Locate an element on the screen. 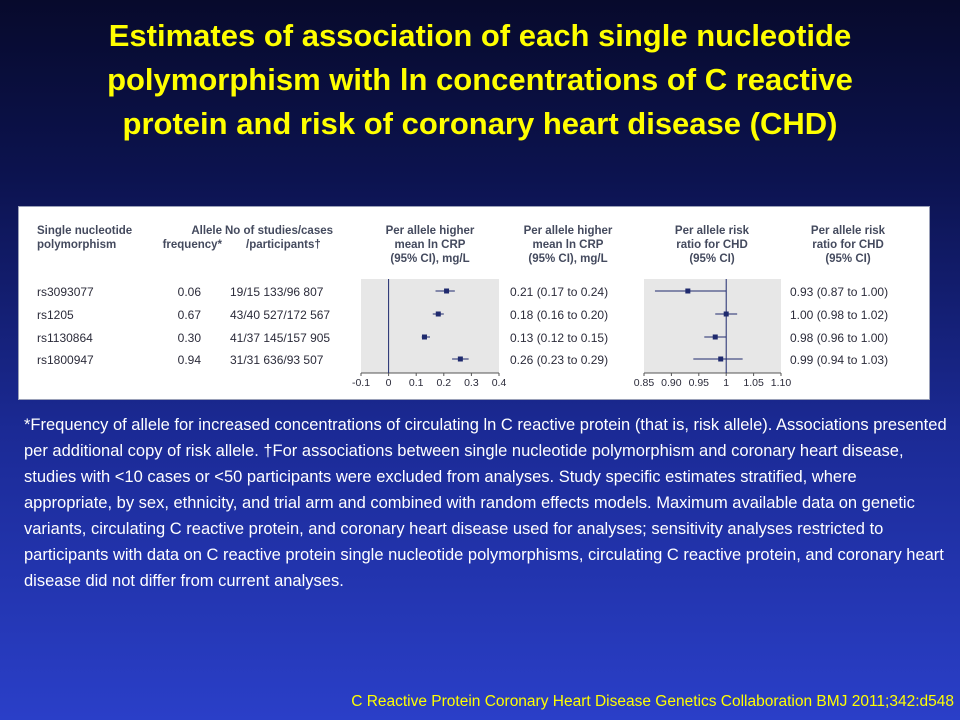 This screenshot has width=960, height=720. forest-plot-marks: -0.1 0 0.1 0.2 0.3 0.4 0.85 0.90 0.95 1 1.05 1.10 is located at coordinates (571, 334).